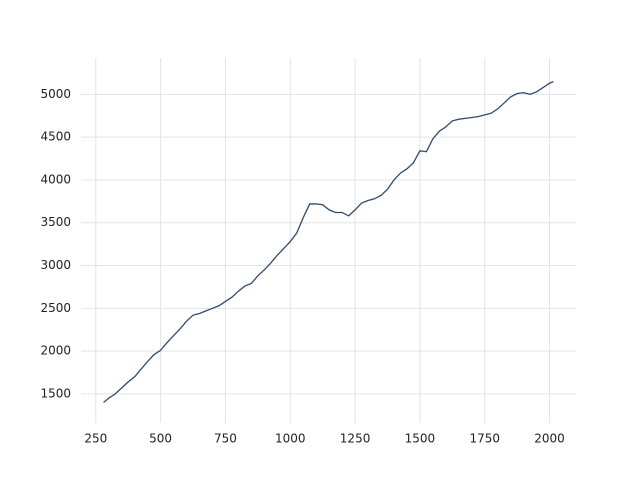 The height and width of the screenshot is (484, 640). Describe the element at coordinates (55, 137) in the screenshot. I see `y-tick-label: 4500` at that location.